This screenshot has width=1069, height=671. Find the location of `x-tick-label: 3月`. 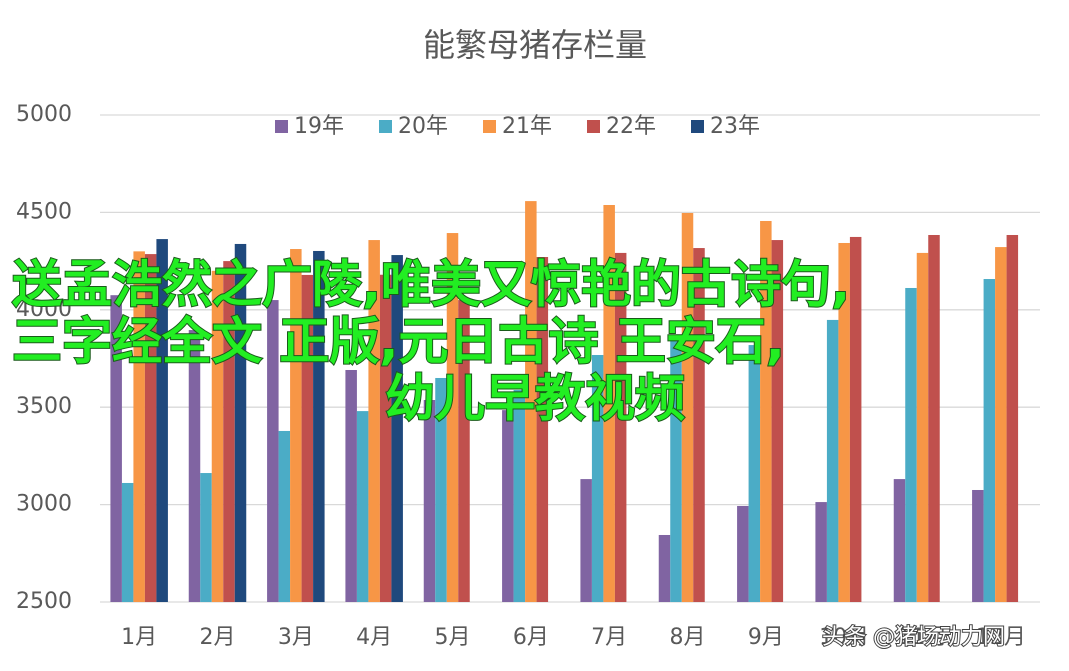

x-tick-label: 3月 is located at coordinates (296, 637).